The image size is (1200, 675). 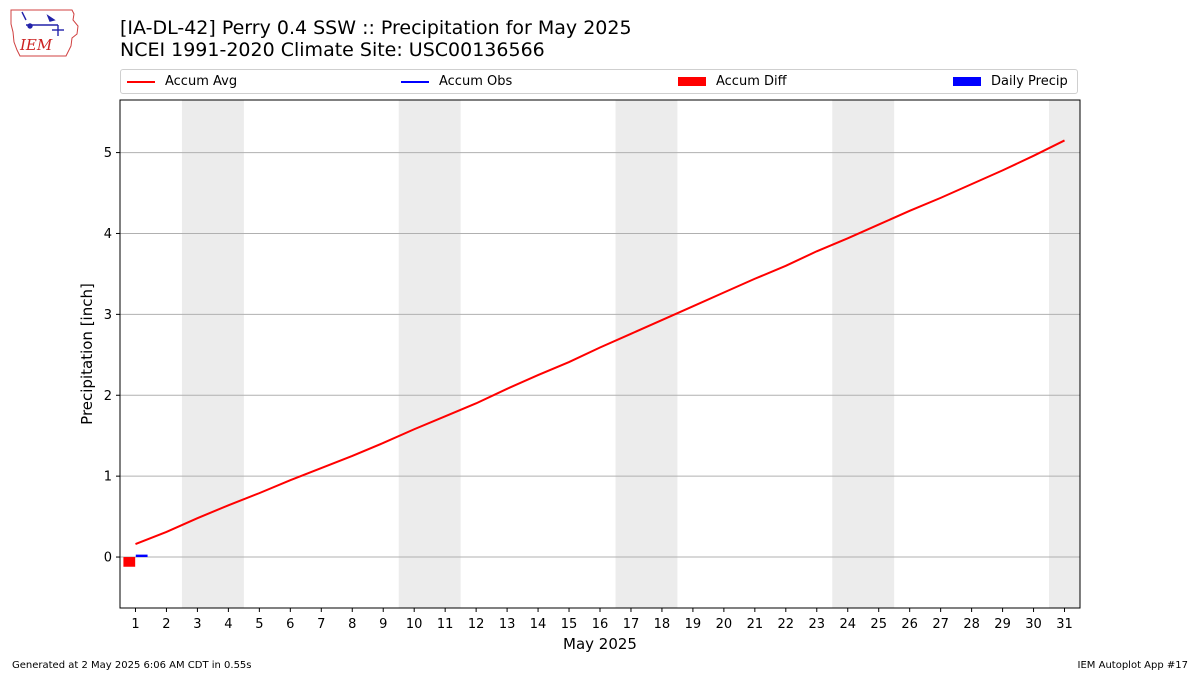 What do you see at coordinates (1133, 665) in the screenshot?
I see `app-footer: IEM Autoplot App #17` at bounding box center [1133, 665].